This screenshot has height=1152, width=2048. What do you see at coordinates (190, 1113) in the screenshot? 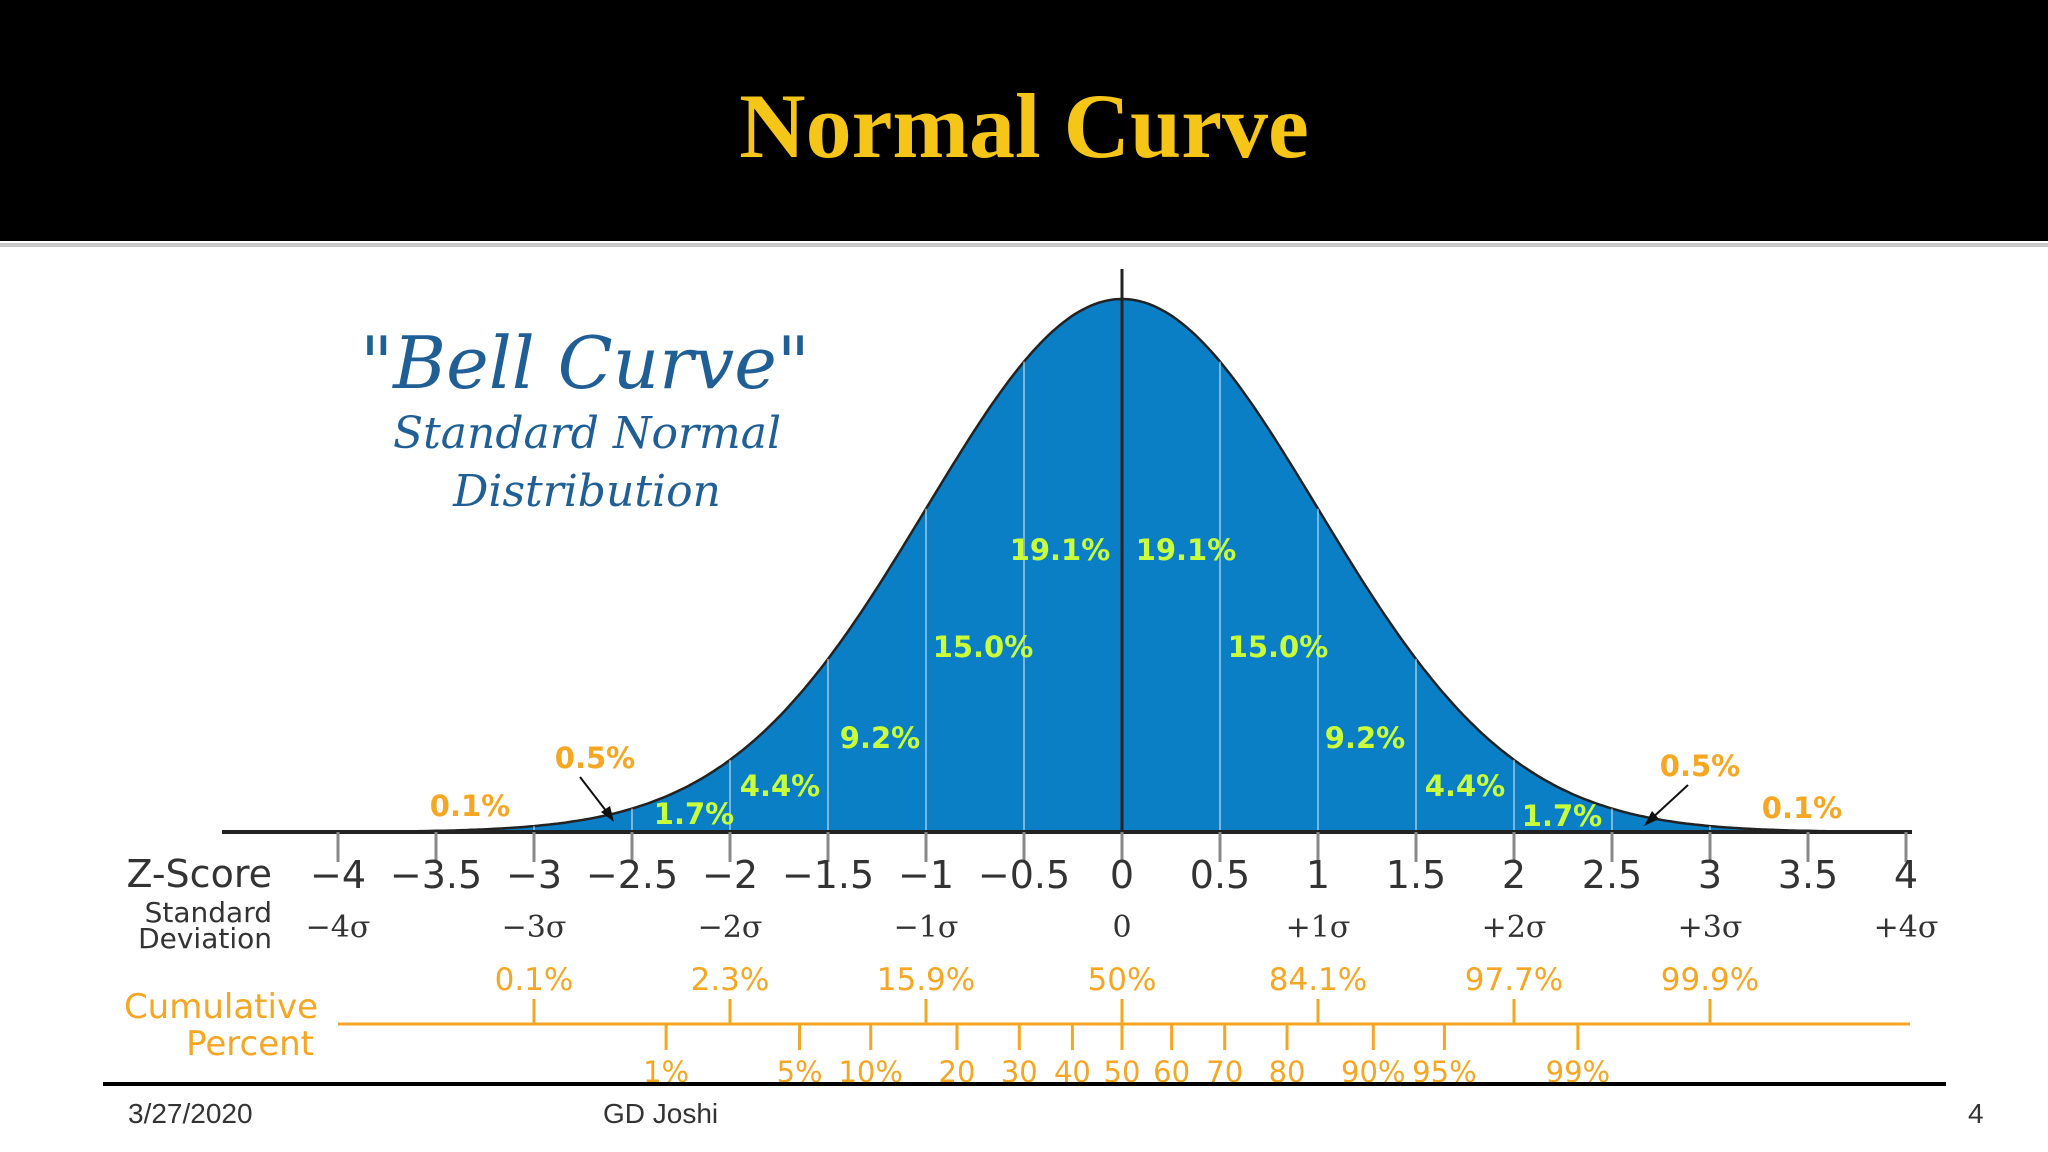
I see `footer-date: 3/27/2020` at bounding box center [190, 1113].